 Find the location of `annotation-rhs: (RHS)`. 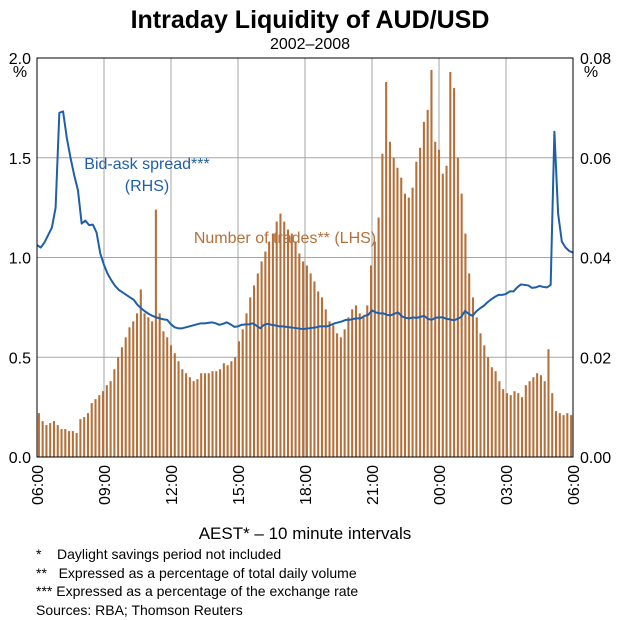

annotation-rhs: (RHS) is located at coordinates (147, 186).